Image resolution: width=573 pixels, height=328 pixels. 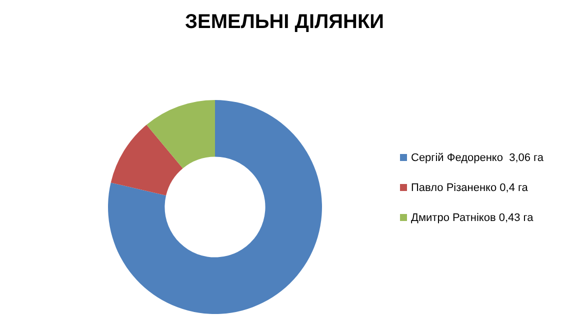 I want to click on legend-label: Дмитро Ратніков 0,43 га, so click(x=472, y=218).